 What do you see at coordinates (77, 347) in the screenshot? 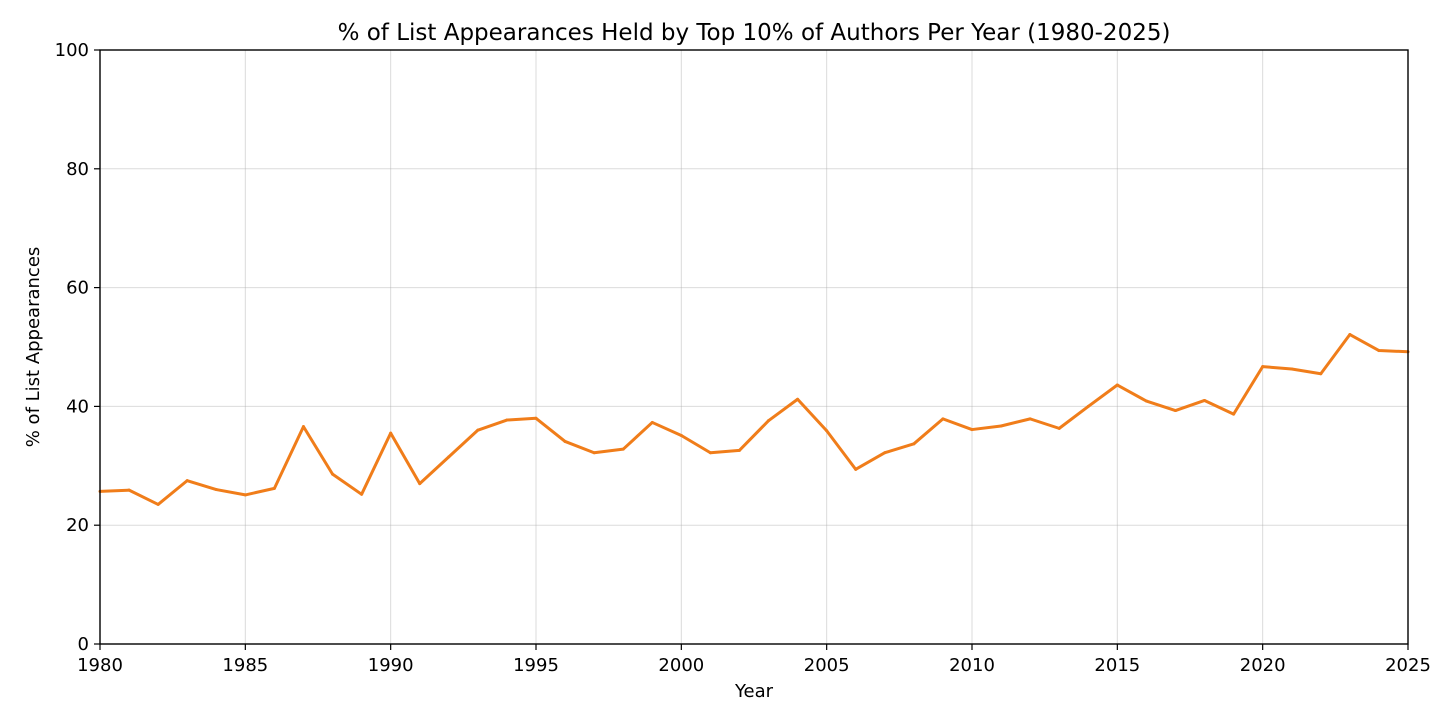
I see `y-axis-ticks: 0 20 40 60 80 100` at bounding box center [77, 347].